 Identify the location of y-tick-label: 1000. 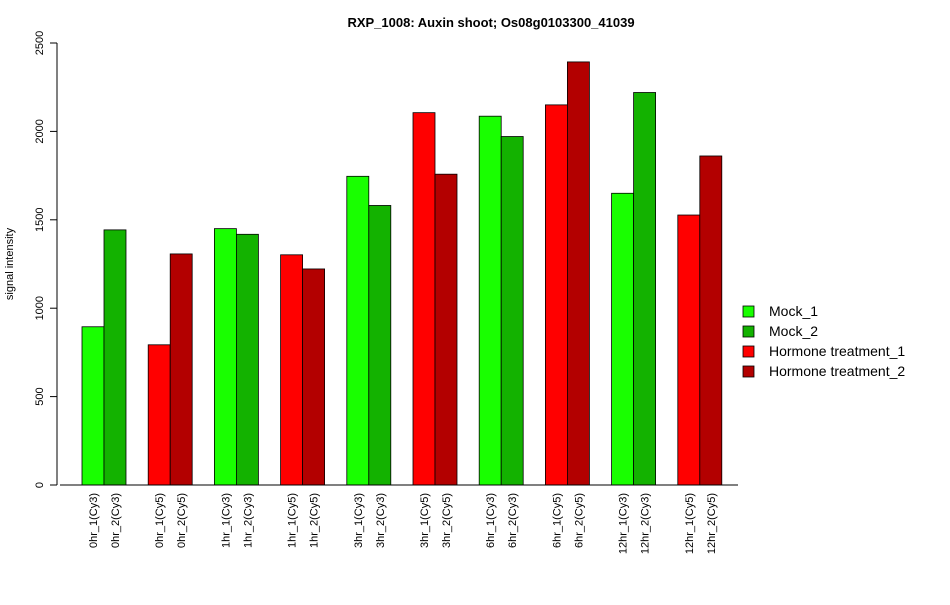
(40, 308).